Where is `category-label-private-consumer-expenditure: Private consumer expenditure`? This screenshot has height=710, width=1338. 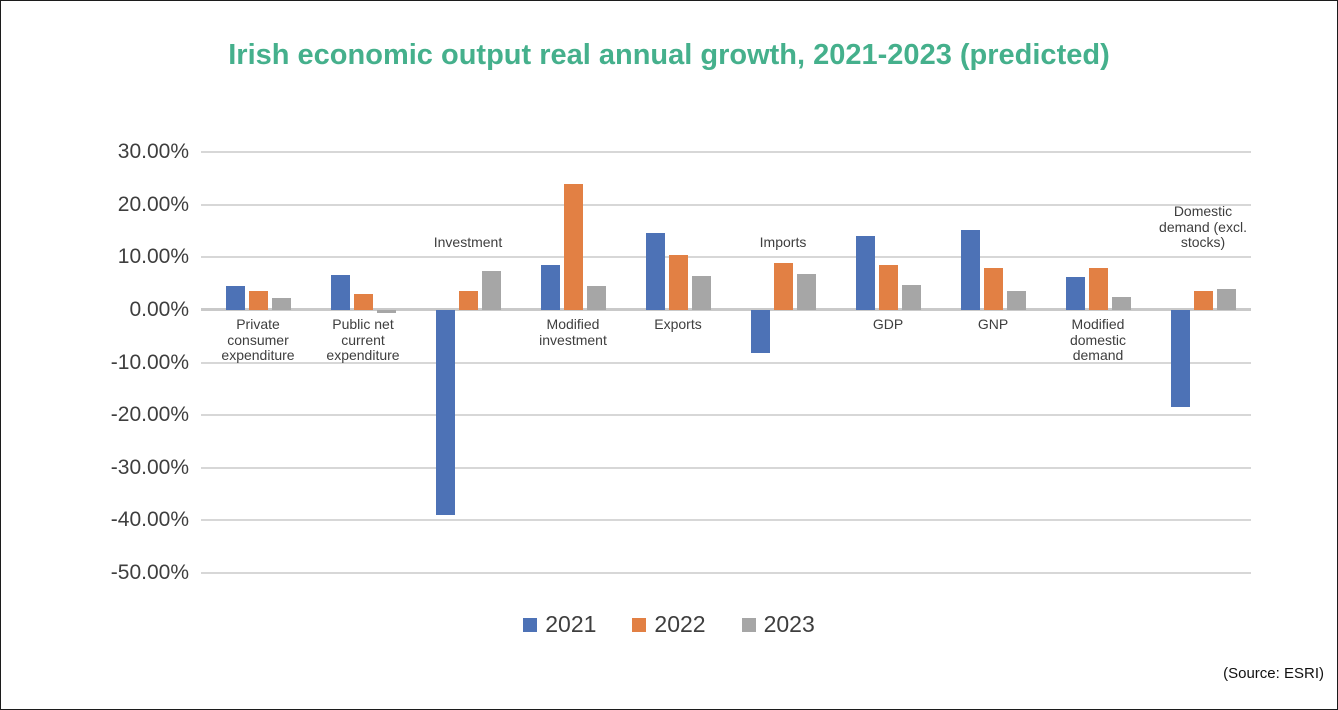
category-label-private-consumer-expenditure: Private consumer expenditure is located at coordinates (258, 339).